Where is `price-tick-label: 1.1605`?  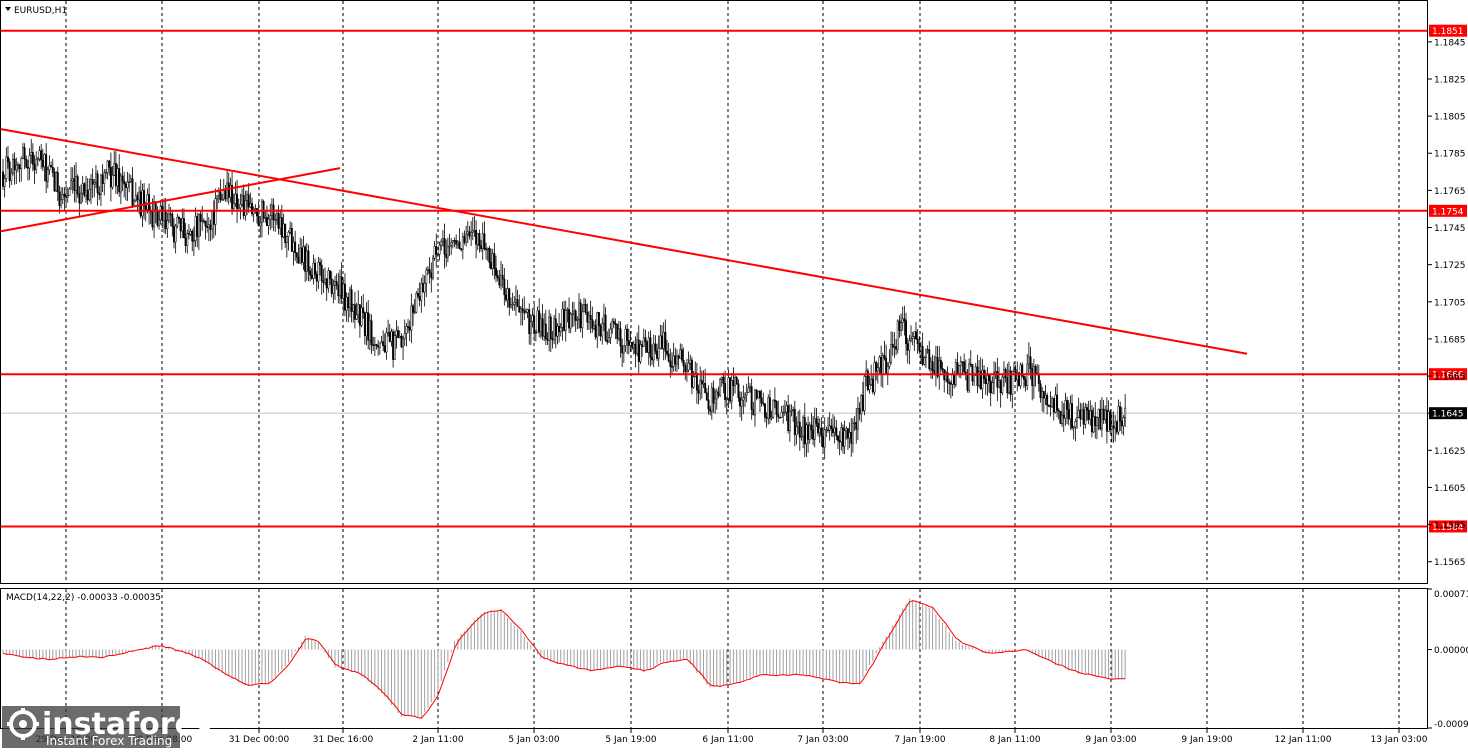 price-tick-label: 1.1605 is located at coordinates (1450, 489).